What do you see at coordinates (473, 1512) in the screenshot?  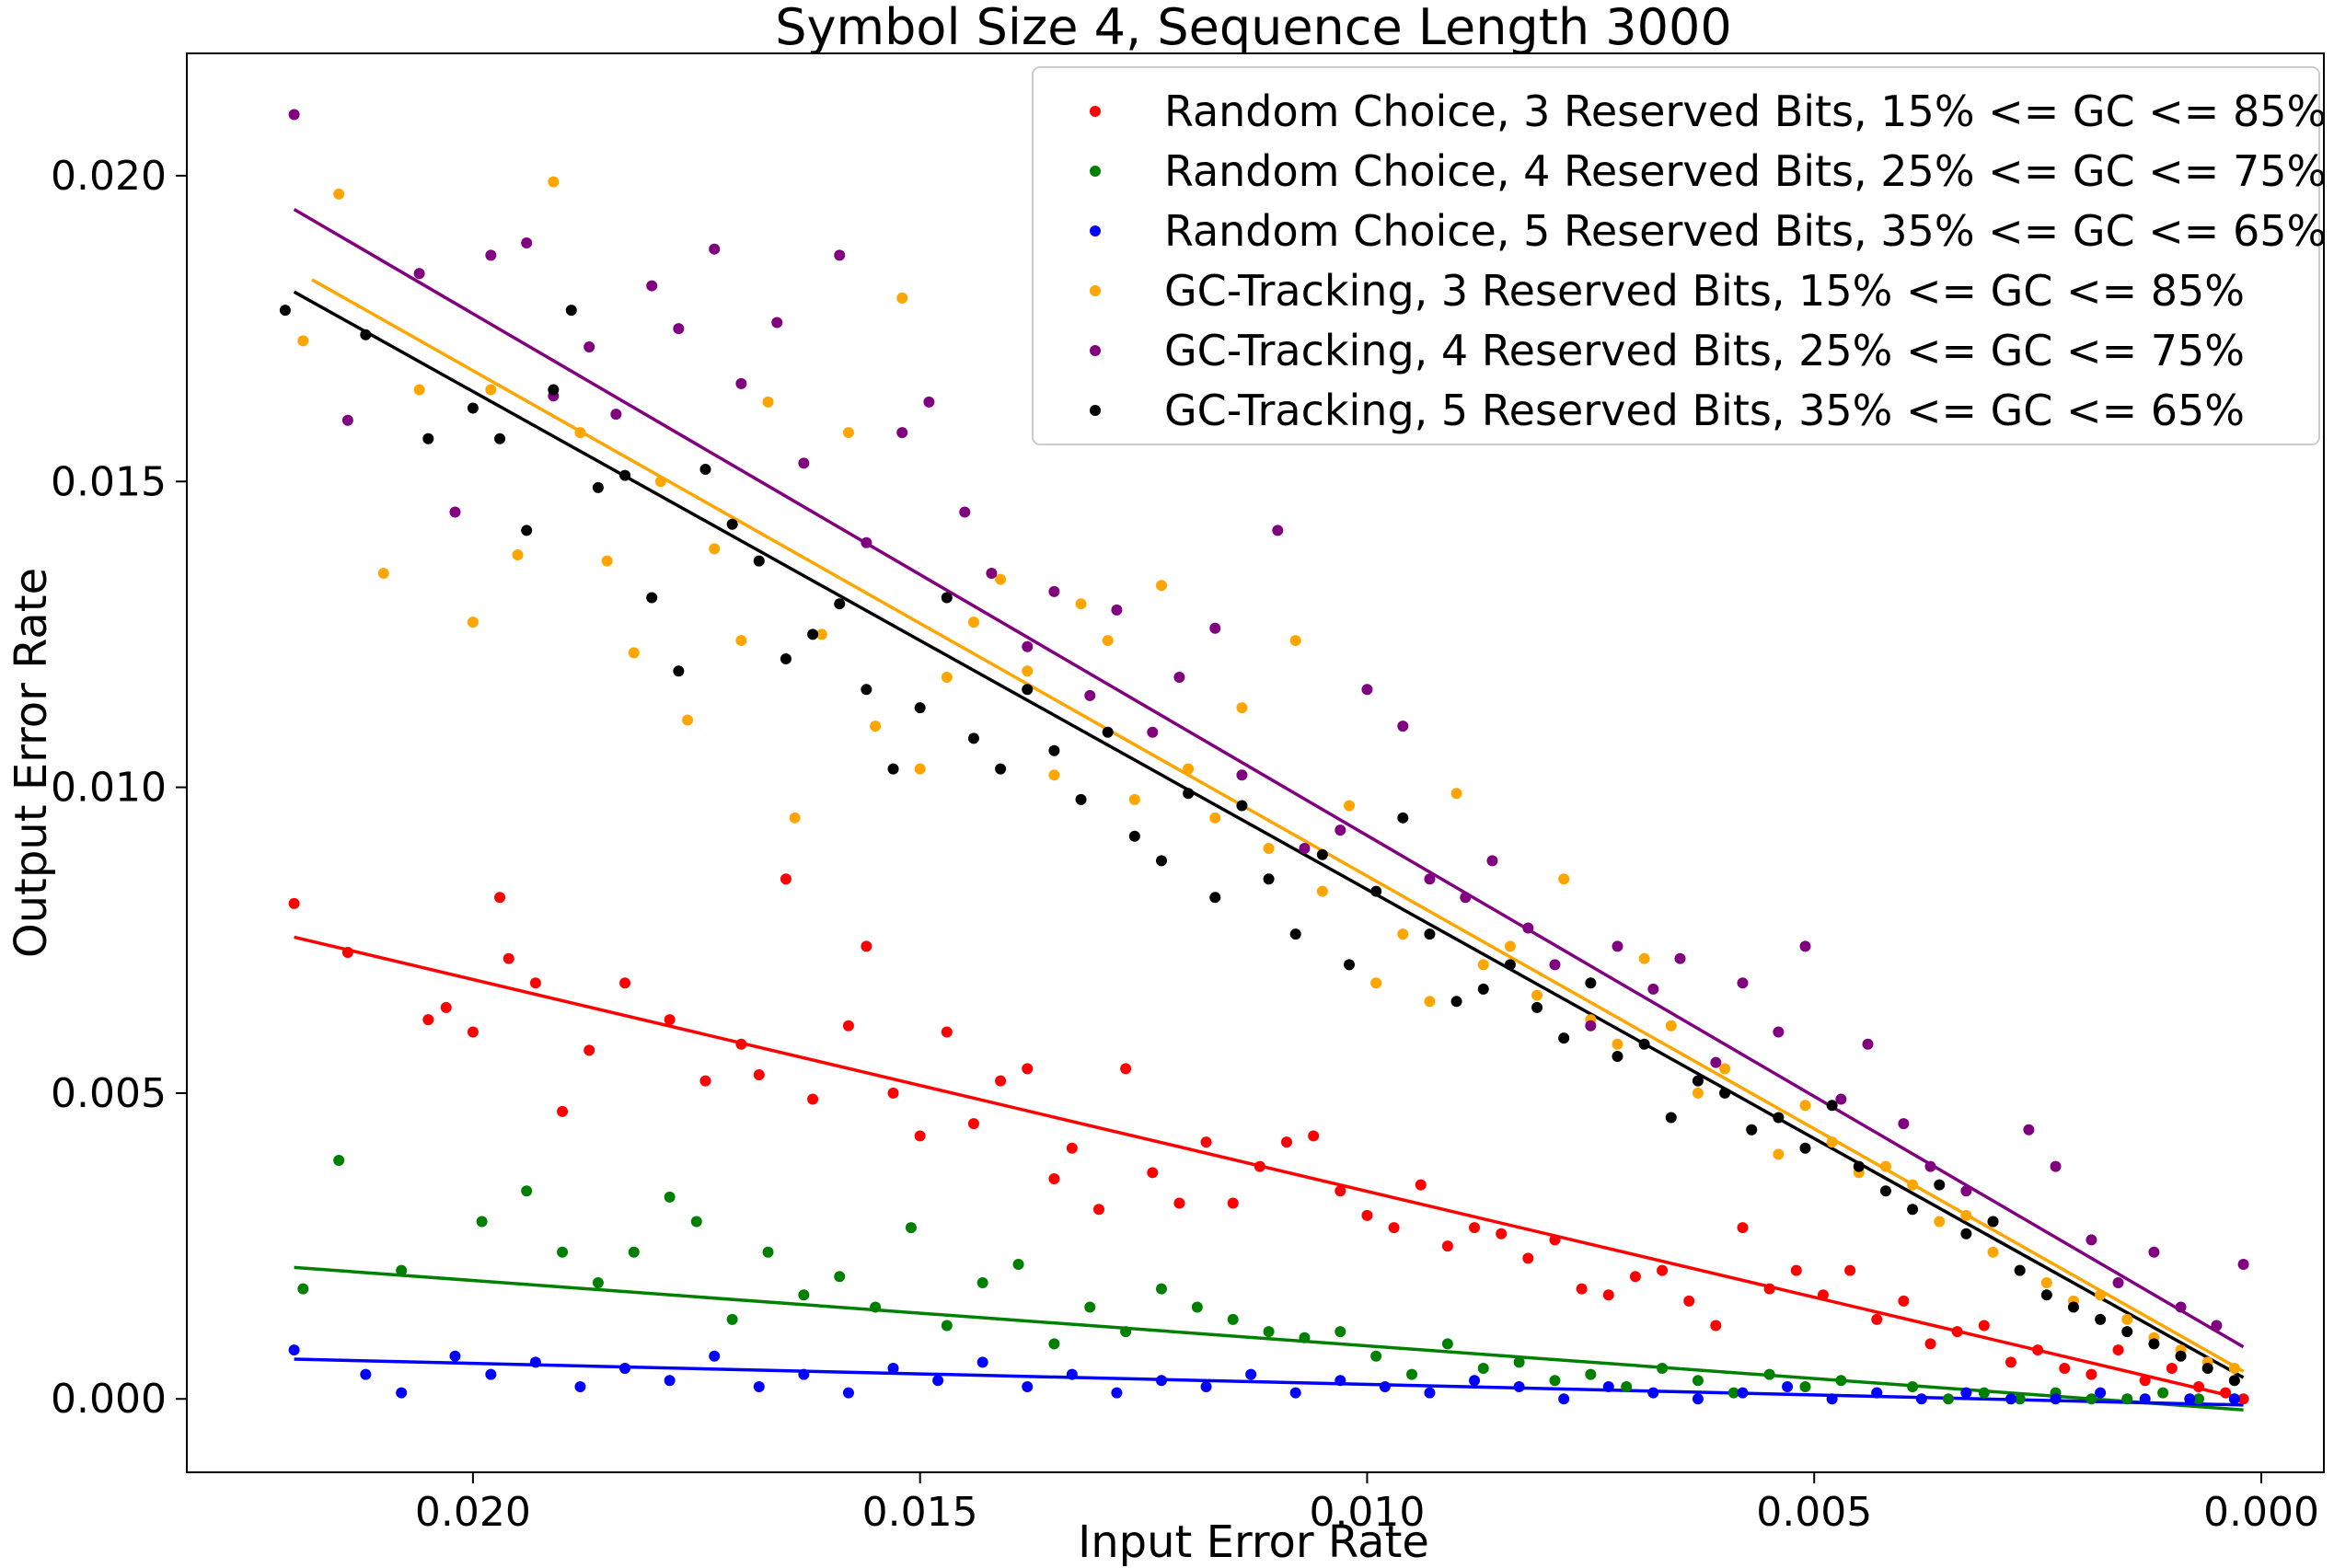 I see `x-tick-label: 0.020` at bounding box center [473, 1512].